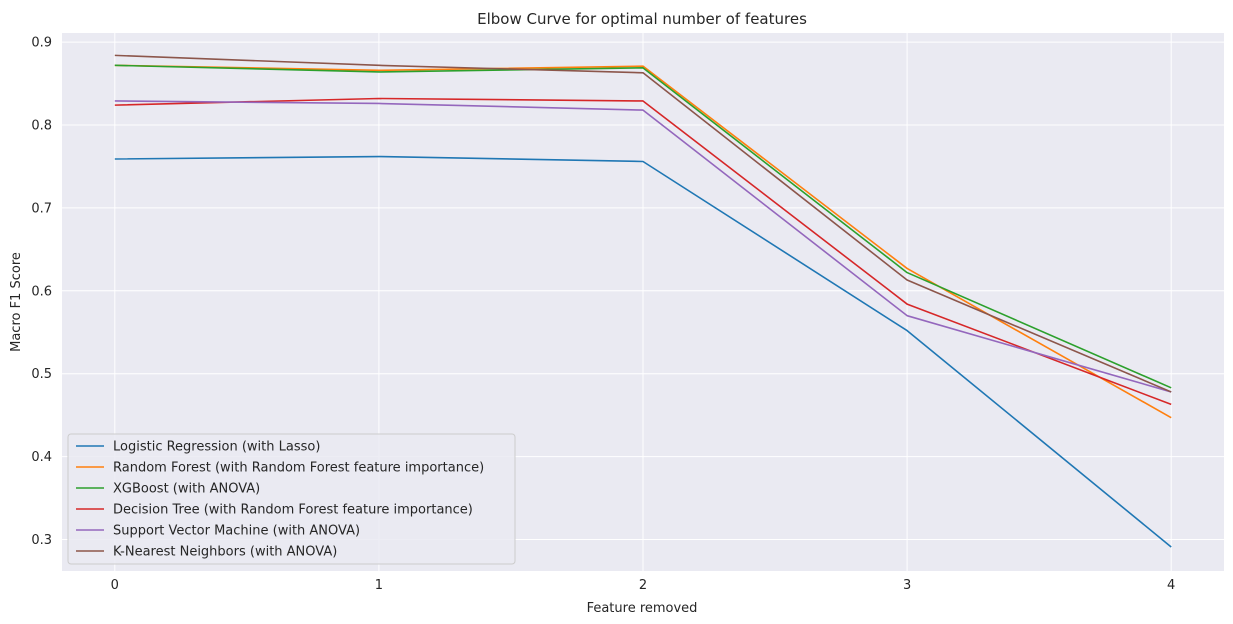  I want to click on legend-label: XGBoost (with ANOVA), so click(186, 489).